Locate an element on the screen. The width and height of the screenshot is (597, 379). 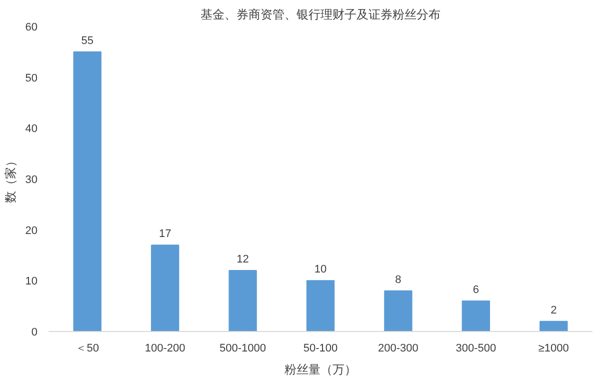
data-label: 8 is located at coordinates (398, 280).